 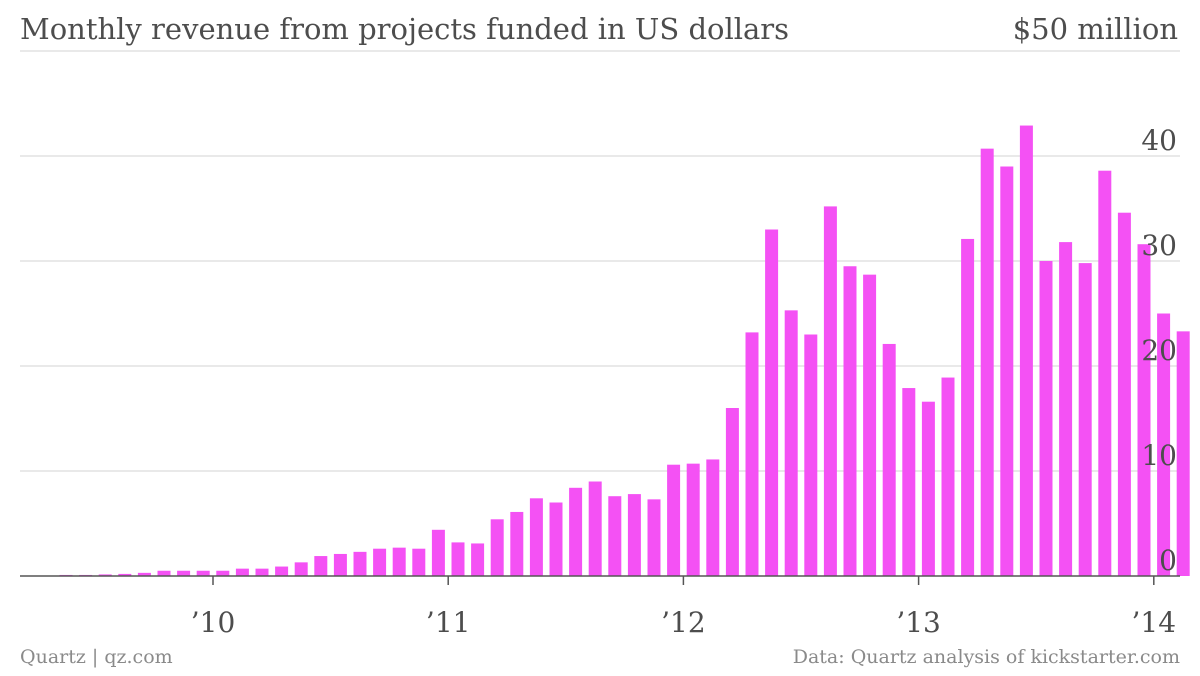 What do you see at coordinates (1159, 140) in the screenshot?
I see `y-tick-label: 40` at bounding box center [1159, 140].